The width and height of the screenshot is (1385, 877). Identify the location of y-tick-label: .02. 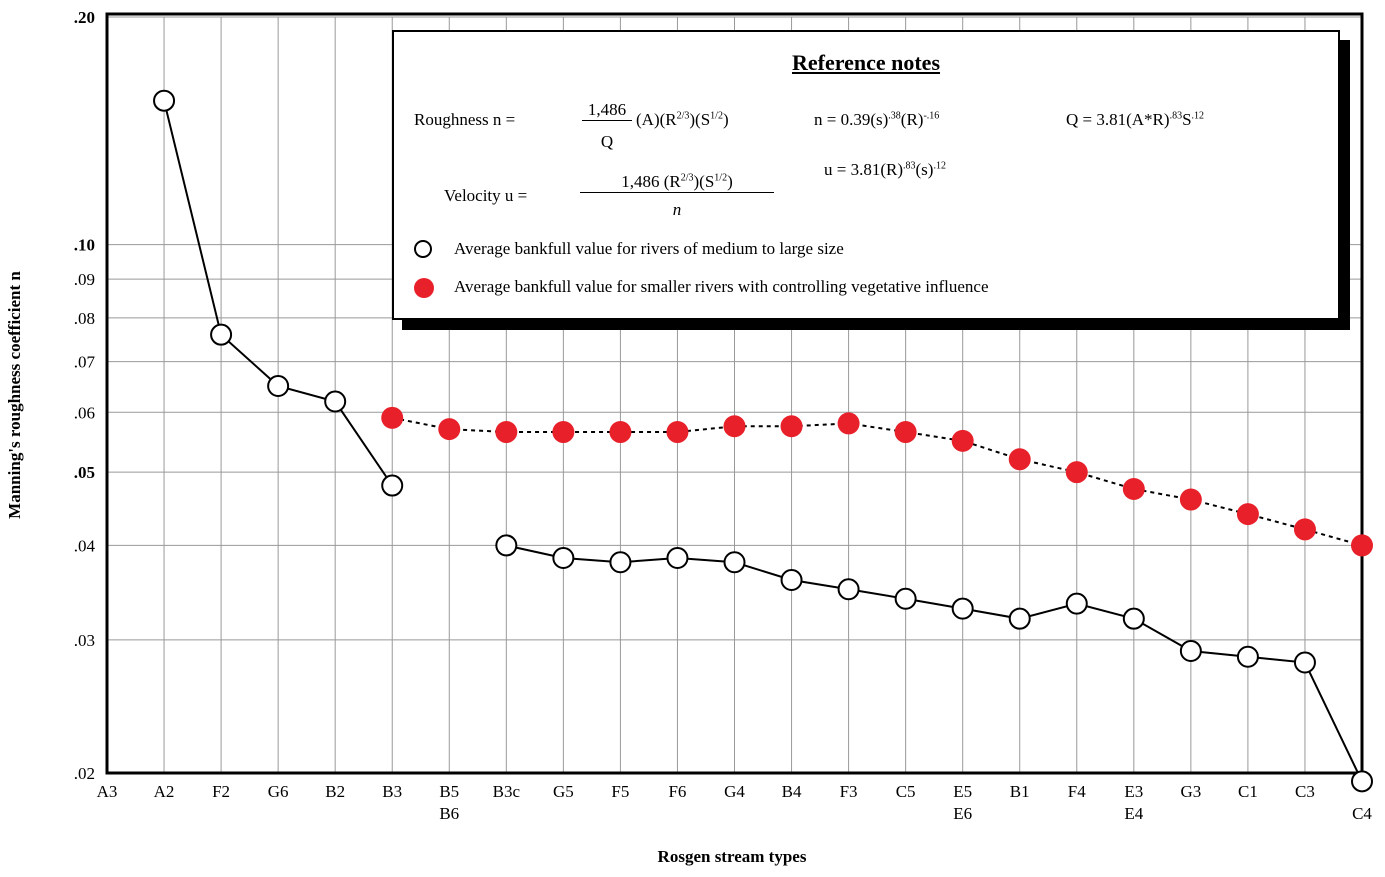
(84, 773).